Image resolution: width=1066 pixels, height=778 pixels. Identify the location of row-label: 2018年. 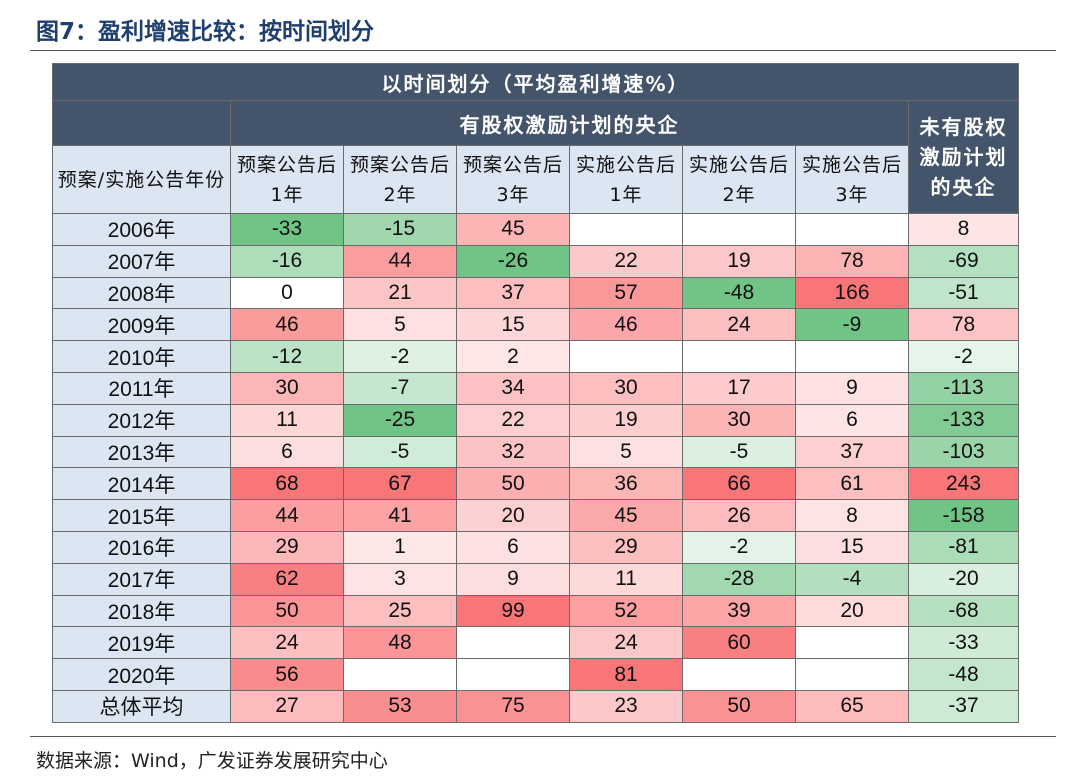
(141, 611).